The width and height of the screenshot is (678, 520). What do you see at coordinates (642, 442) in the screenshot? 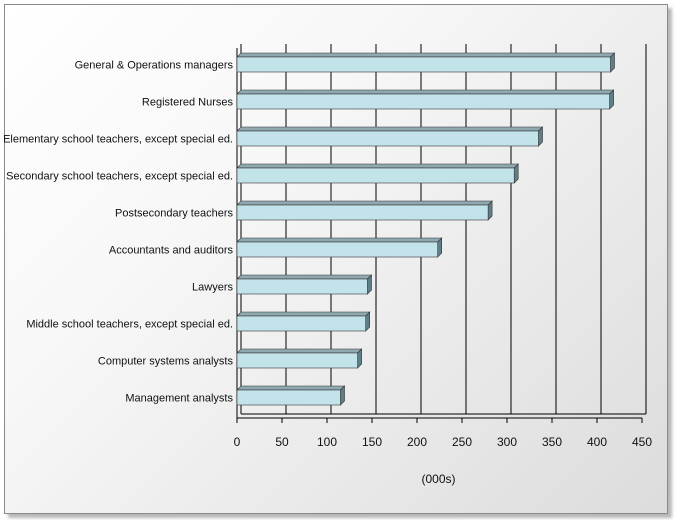
I see `x-tick-label: 450` at bounding box center [642, 442].